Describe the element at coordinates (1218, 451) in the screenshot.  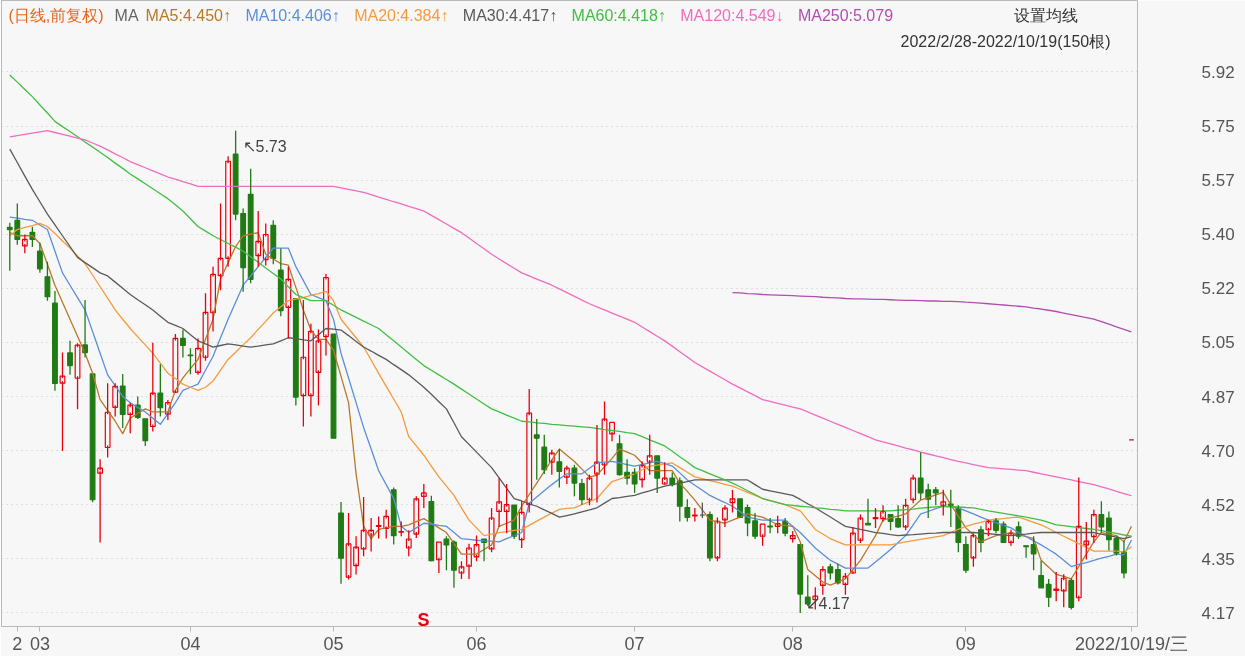
I see `y-tick-label: 4.70` at that location.